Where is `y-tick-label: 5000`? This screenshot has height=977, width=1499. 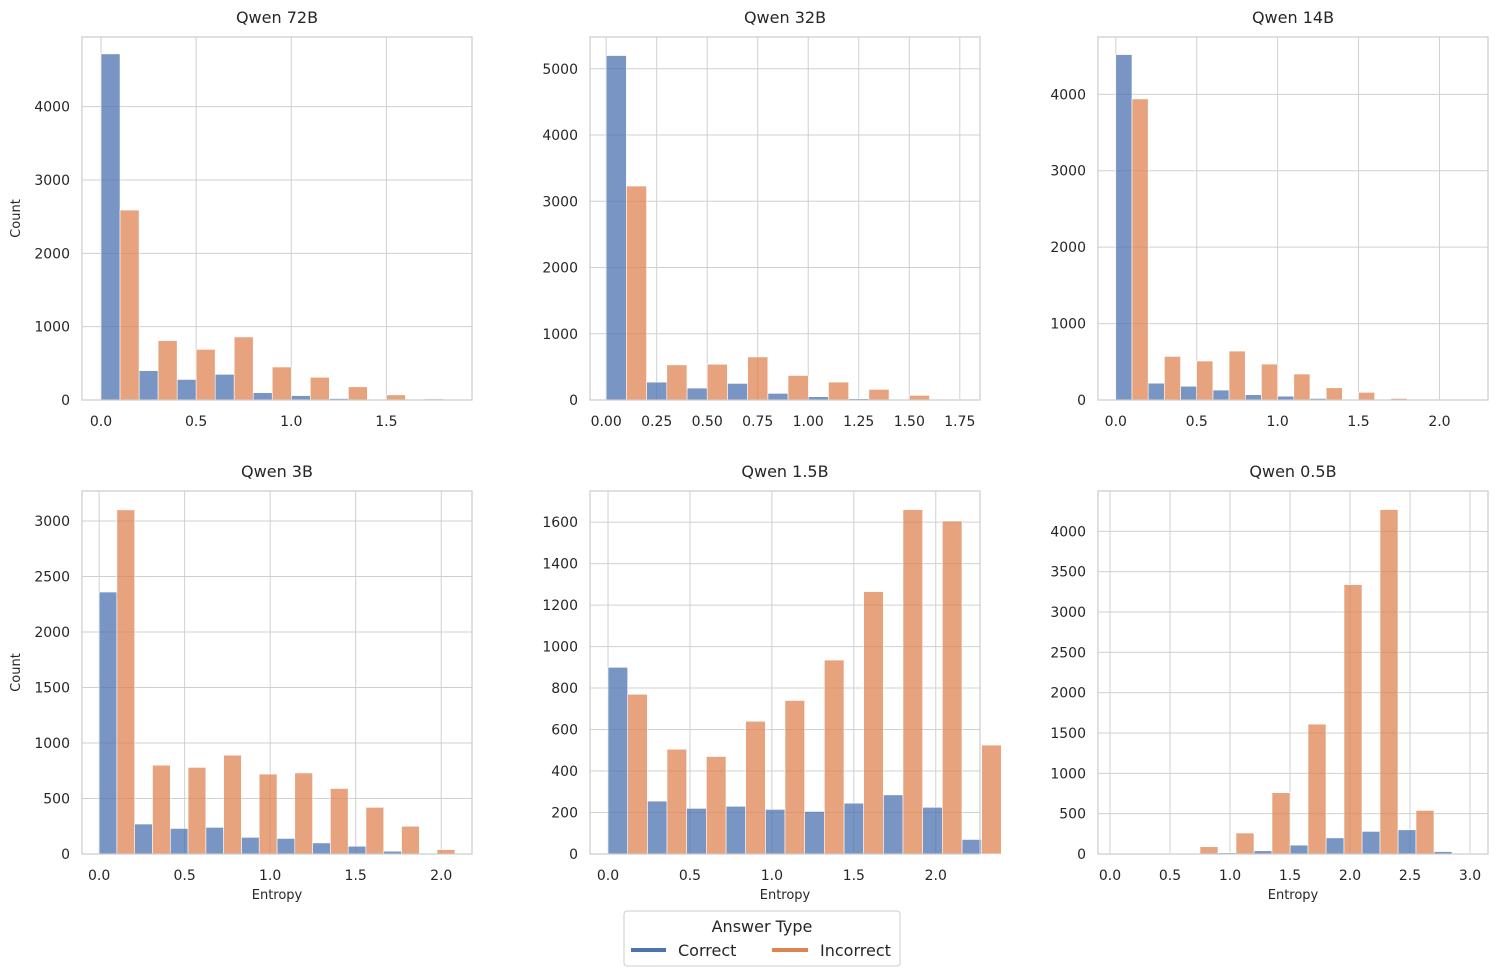 y-tick-label: 5000 is located at coordinates (560, 70).